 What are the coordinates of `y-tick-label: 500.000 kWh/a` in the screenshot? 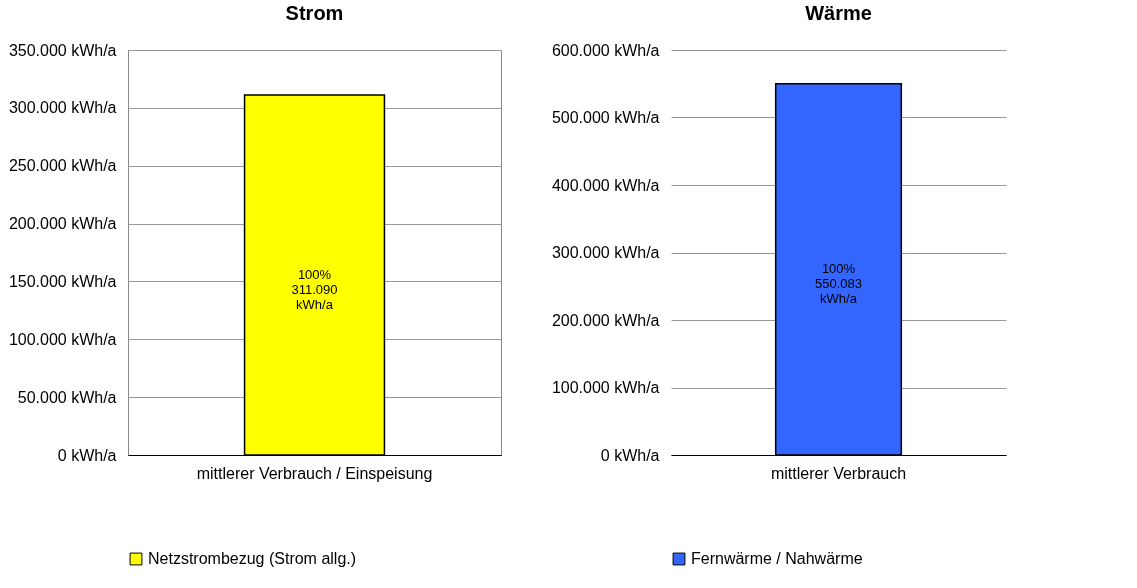 It's located at (605, 117).